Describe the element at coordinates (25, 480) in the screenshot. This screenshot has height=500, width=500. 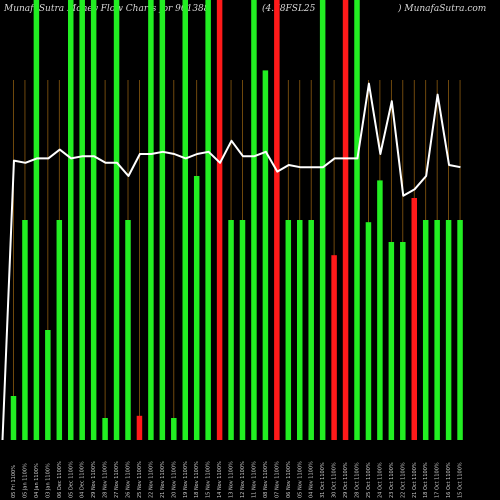
I see `x-tick-label: 05 Jan 1100%` at that location.